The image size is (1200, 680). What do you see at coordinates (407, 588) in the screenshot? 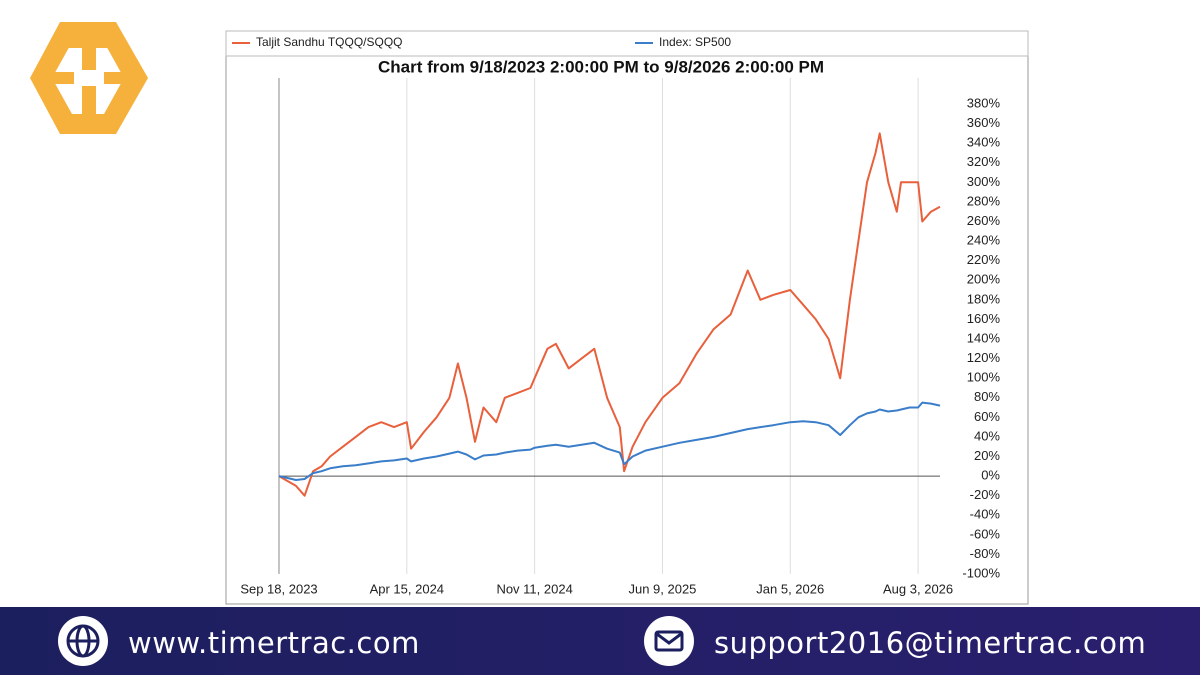
I see `x-tick-label: Apr 15, 2024` at bounding box center [407, 588].